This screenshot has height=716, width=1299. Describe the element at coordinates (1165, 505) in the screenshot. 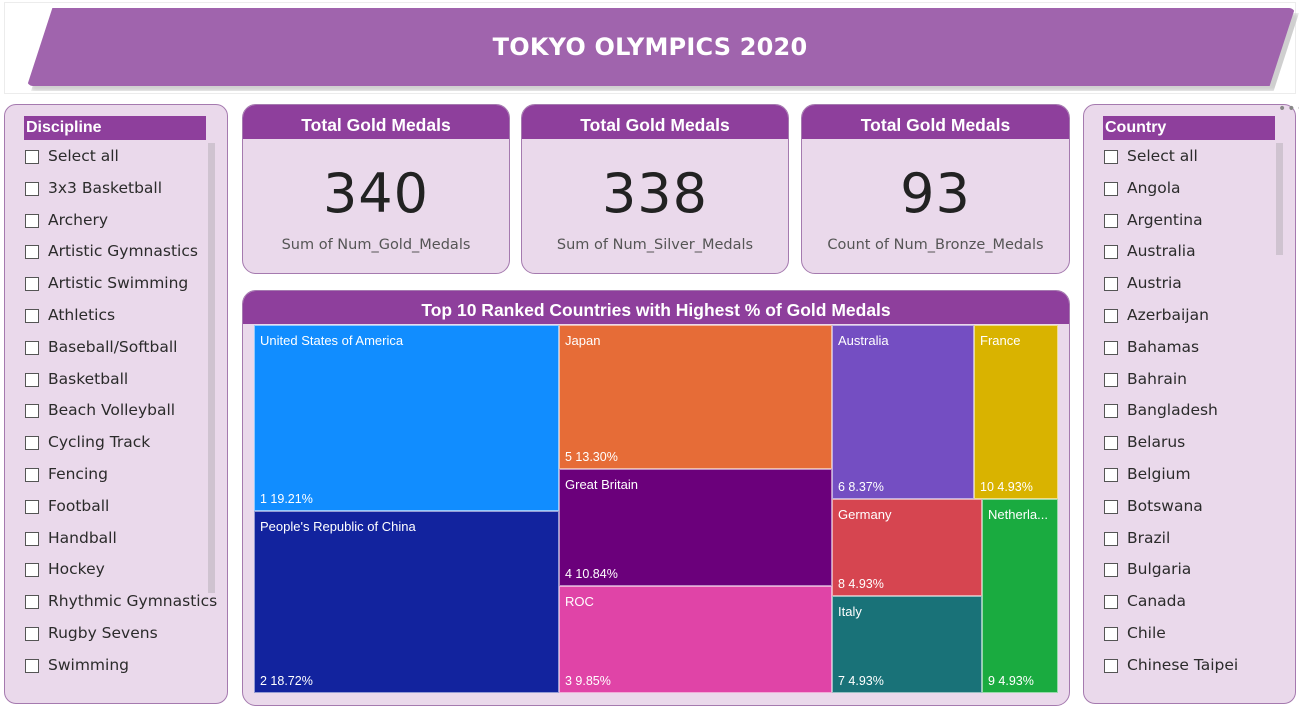

I see `slicer-item-label: Botswana` at that location.